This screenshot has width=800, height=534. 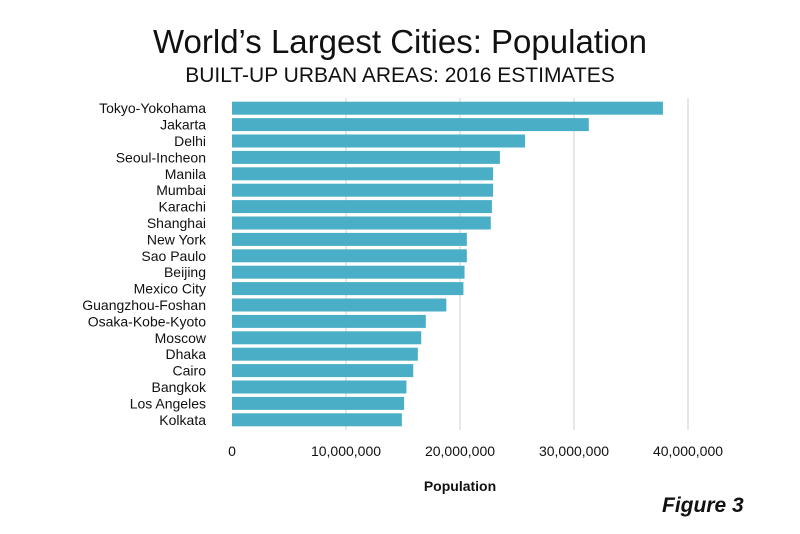 I want to click on category-label: Osaka-Kobe-Kyoto, so click(x=147, y=321).